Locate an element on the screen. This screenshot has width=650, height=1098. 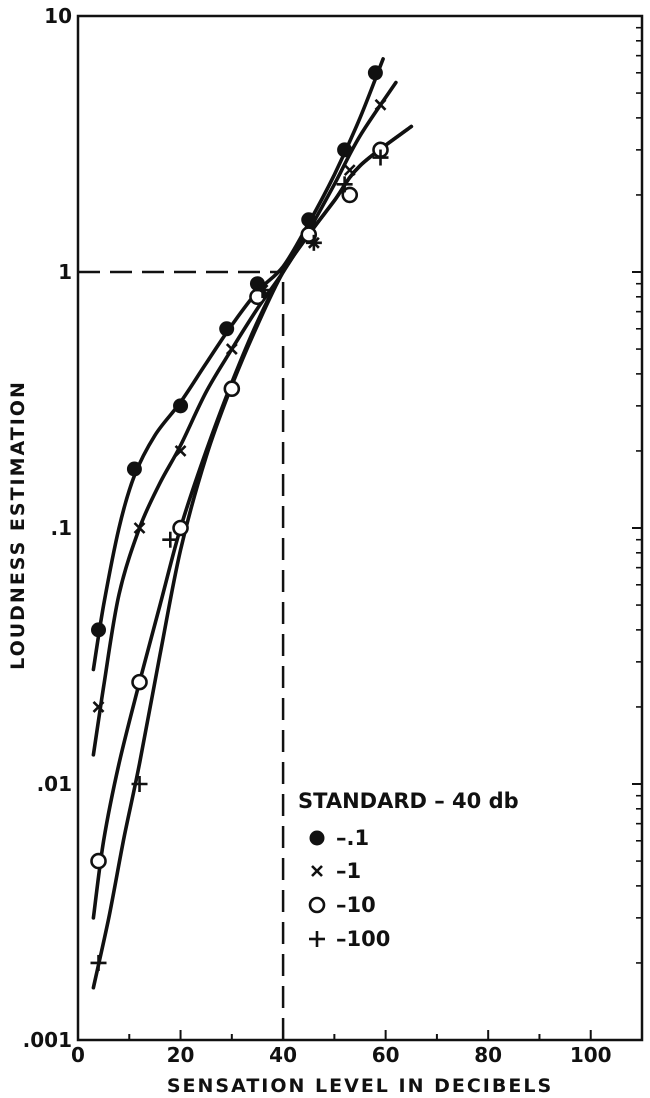
legend-entry: –1 is located at coordinates (336, 871).